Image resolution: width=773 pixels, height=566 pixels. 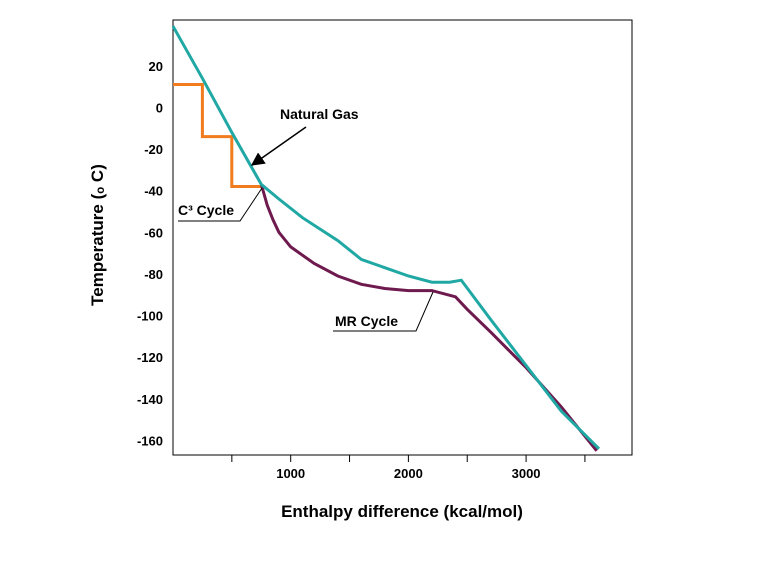 What do you see at coordinates (526, 473) in the screenshot?
I see `x-tick-label: 3000` at bounding box center [526, 473].